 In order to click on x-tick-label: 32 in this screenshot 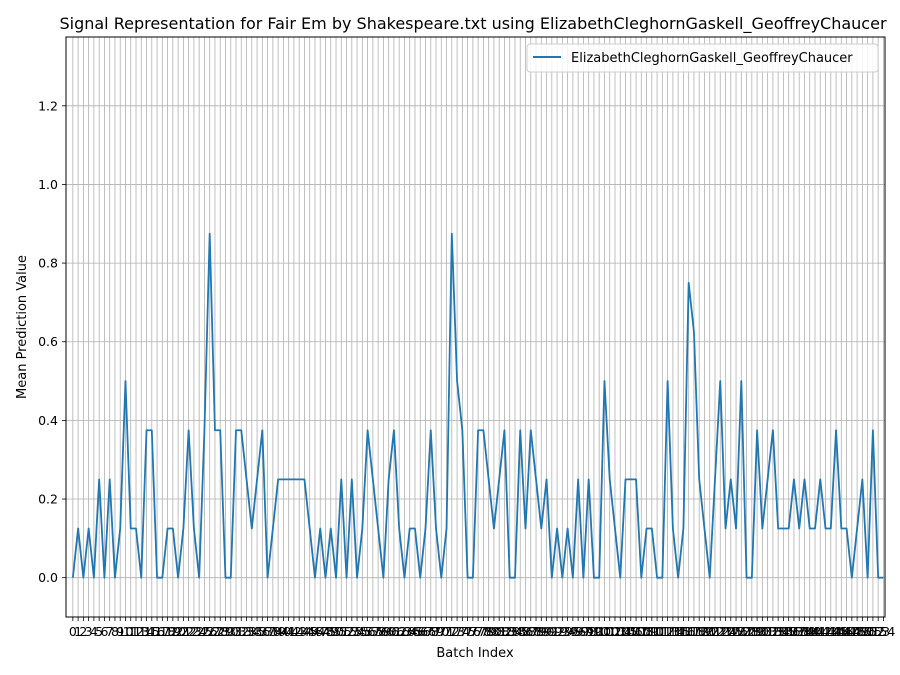, I will do `click(241, 631)`.